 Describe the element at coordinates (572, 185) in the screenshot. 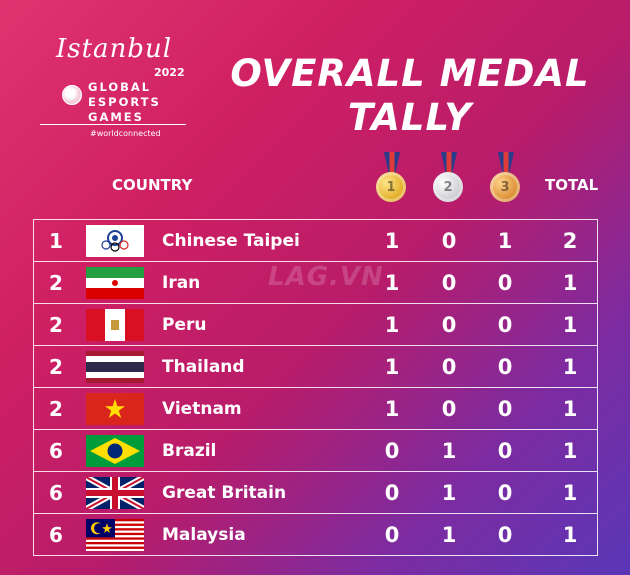

I see `total-column-header: TOTAL` at that location.